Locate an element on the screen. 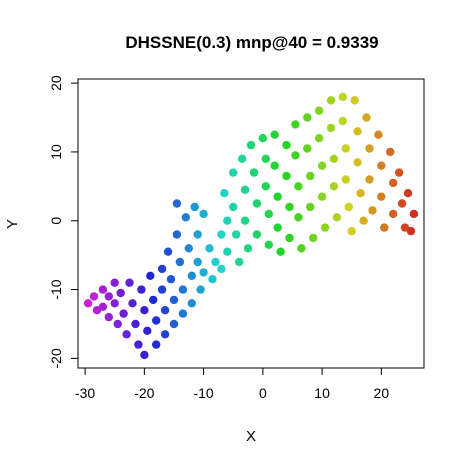 The height and width of the screenshot is (465, 465). chart-title: DHSSNE(0.3) mnp@40 = 0.9339 is located at coordinates (251, 42).